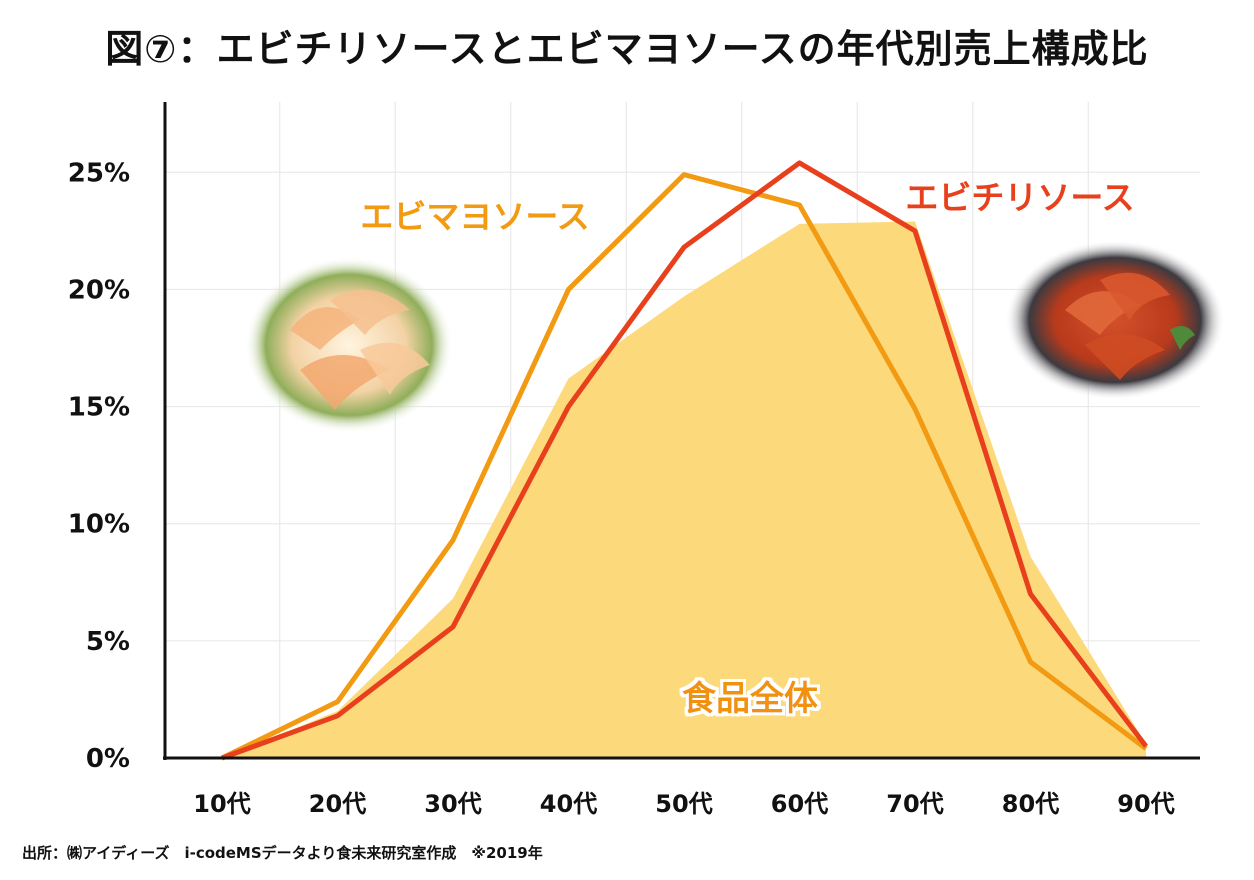 The height and width of the screenshot is (880, 1254). Describe the element at coordinates (474, 216) in the screenshot. I see `ebimayo-series-label: エビマヨソース` at that location.